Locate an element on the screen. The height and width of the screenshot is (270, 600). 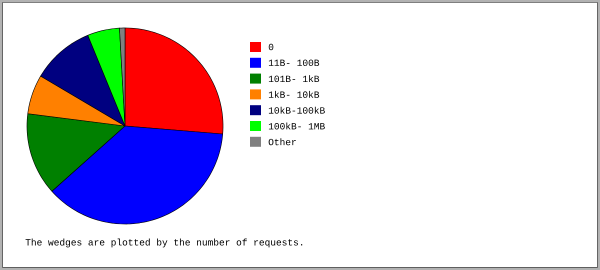
legend-label: 11B- 100B is located at coordinates (294, 63).